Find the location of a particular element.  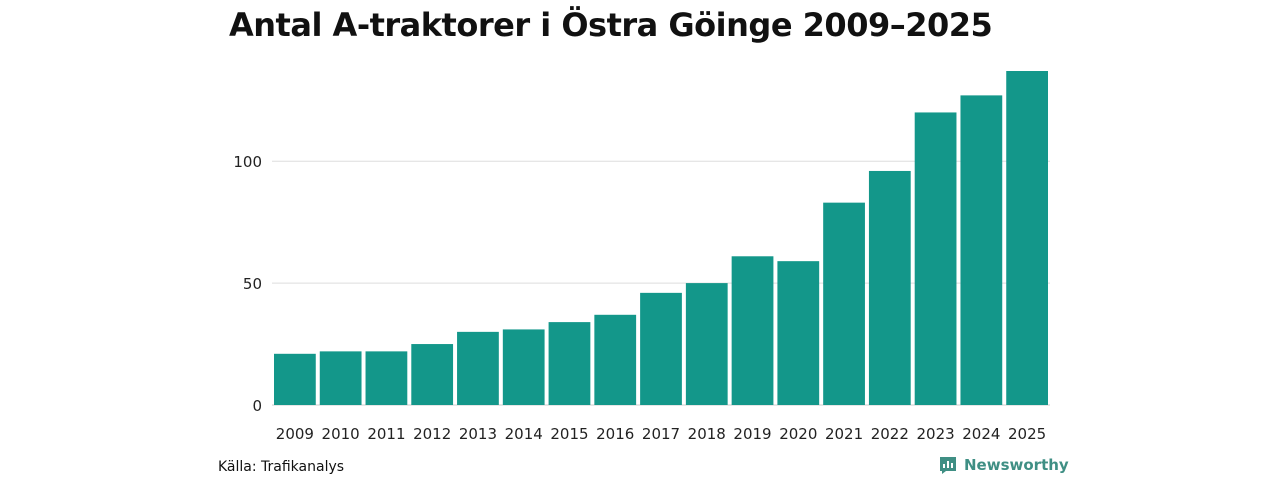

bar-2009 is located at coordinates (295, 379).